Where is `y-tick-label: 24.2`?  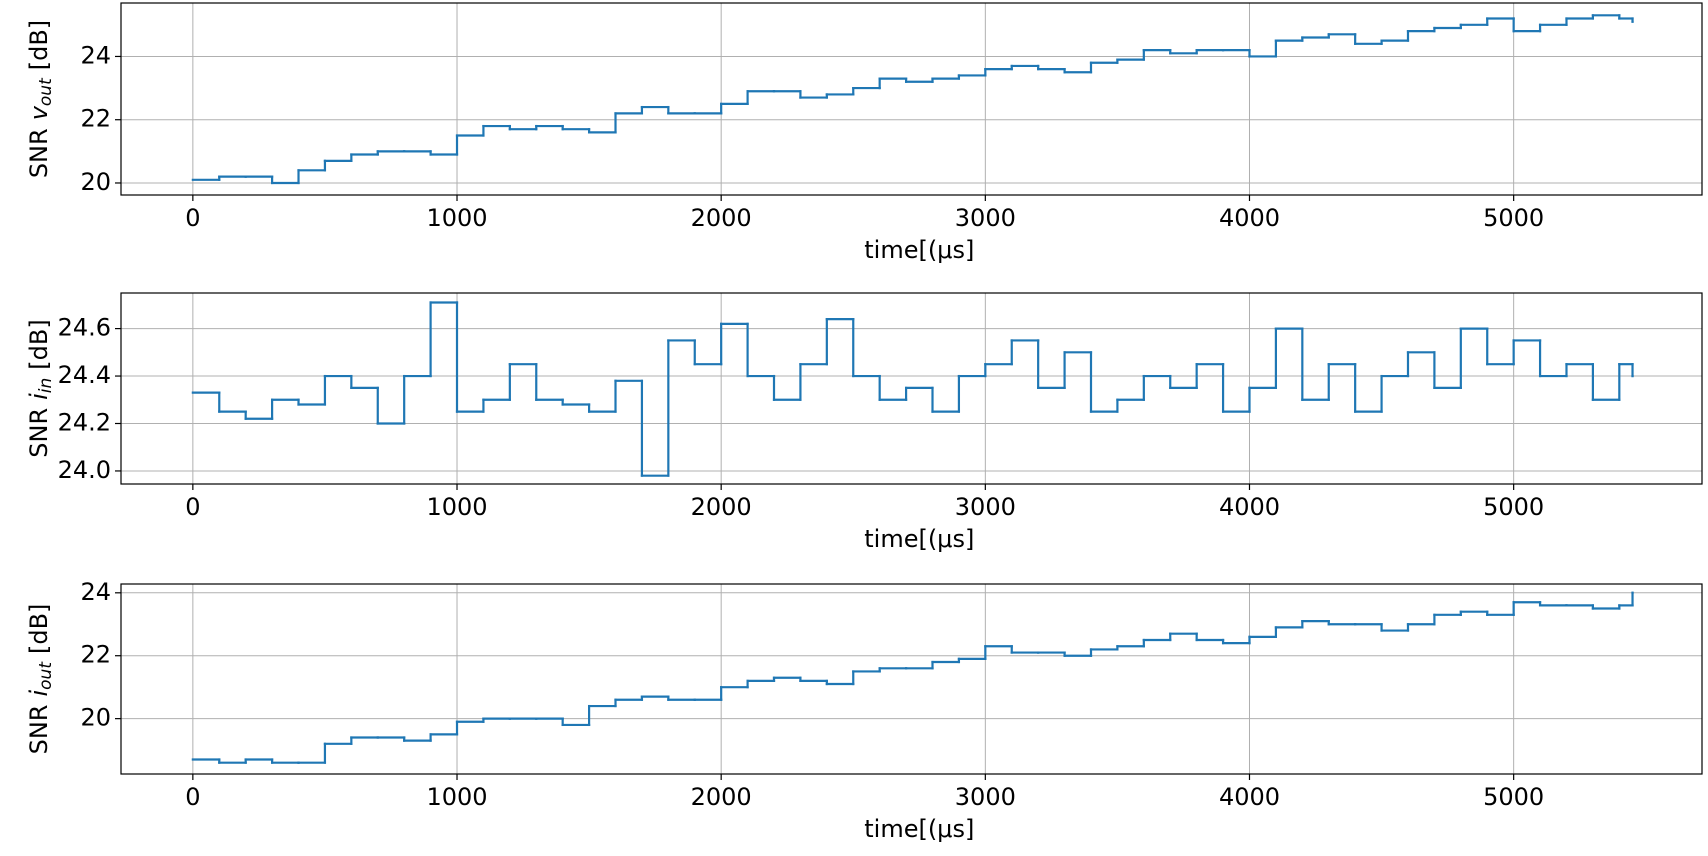 y-tick-label: 24.2 is located at coordinates (84, 422).